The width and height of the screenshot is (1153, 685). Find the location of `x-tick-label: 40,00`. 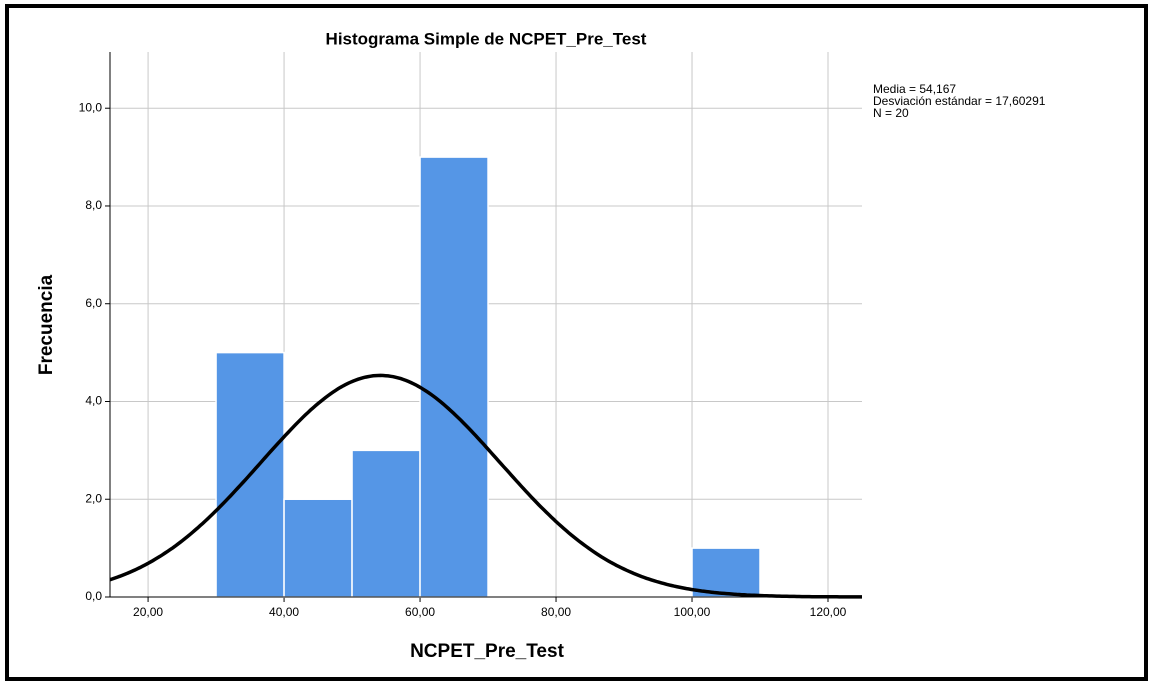

x-tick-label: 40,00 is located at coordinates (284, 612).